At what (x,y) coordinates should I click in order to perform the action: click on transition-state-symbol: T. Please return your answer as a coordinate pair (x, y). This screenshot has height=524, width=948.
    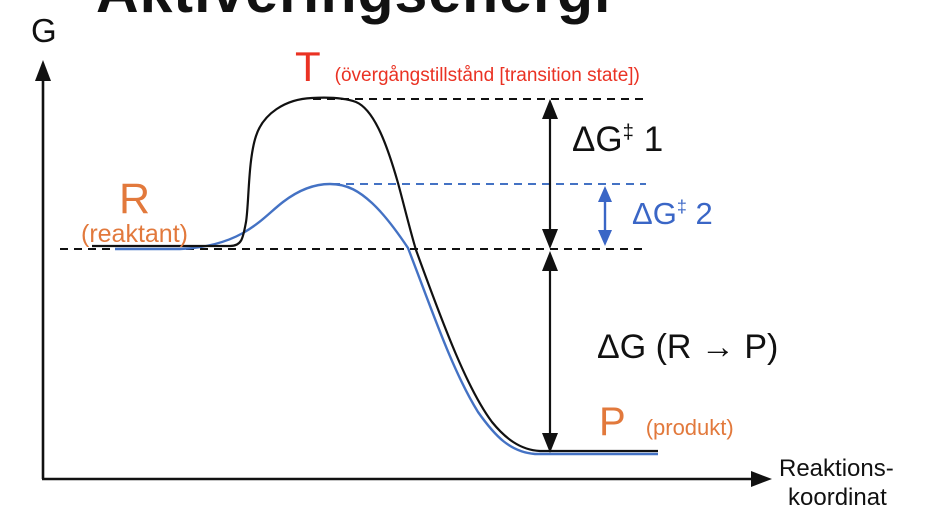
    Looking at the image, I should click on (308, 66).